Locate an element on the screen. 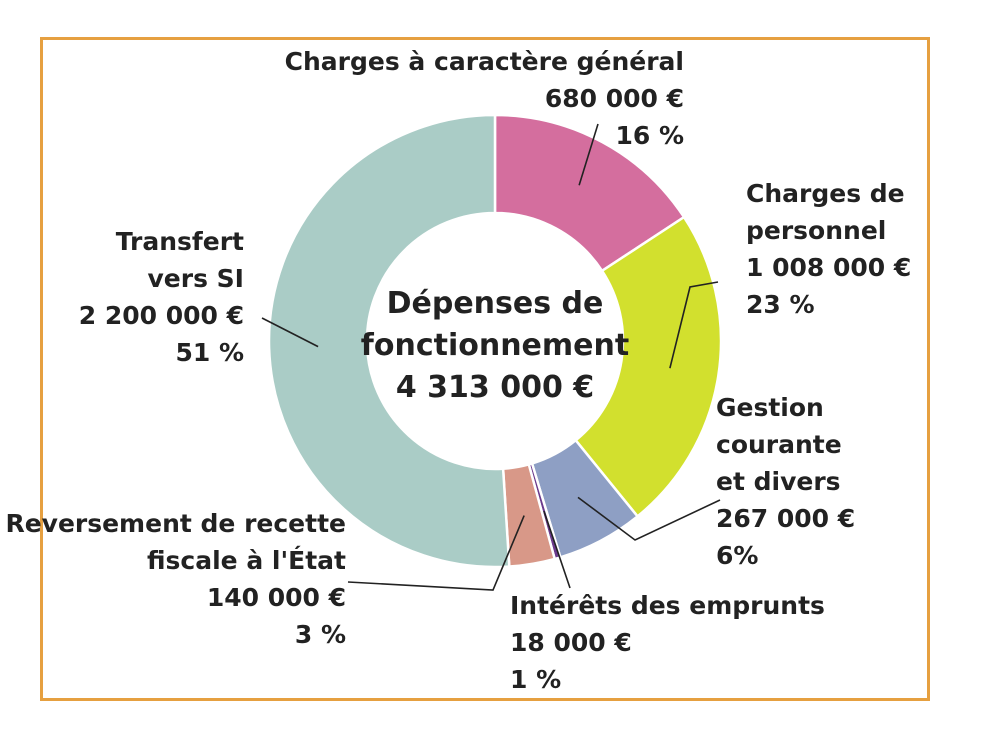  slice-label-text: Gestion is located at coordinates (770, 407).